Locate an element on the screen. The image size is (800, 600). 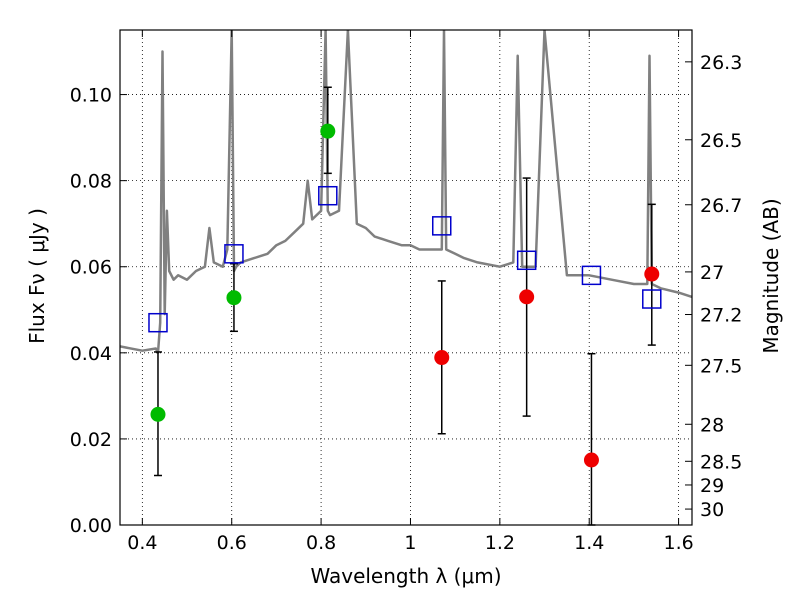
x-tick-label: 0.8 is located at coordinates (321, 543).